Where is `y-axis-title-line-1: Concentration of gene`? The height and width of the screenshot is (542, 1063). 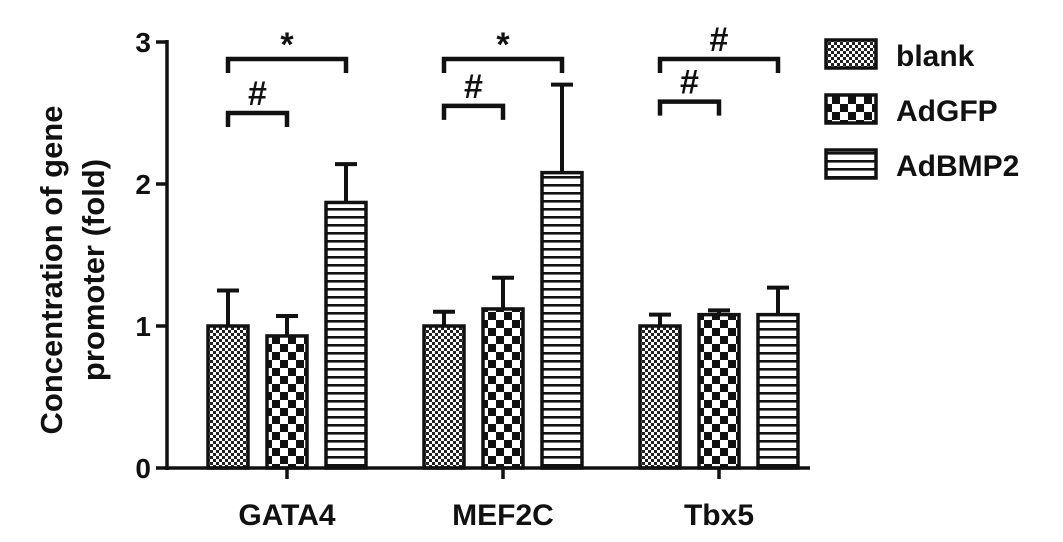 y-axis-title-line-1: Concentration of gene is located at coordinates (51, 270).